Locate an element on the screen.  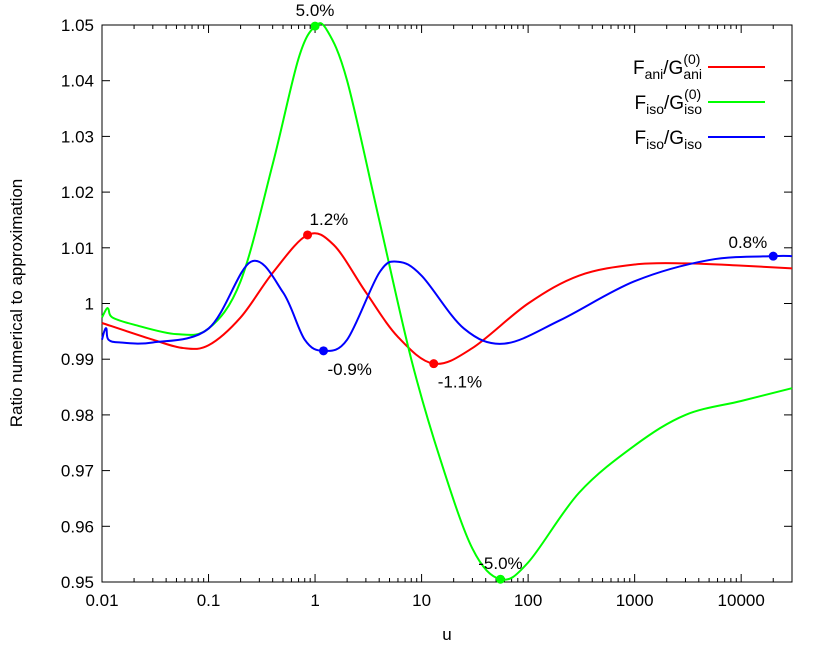
legend-label-0: Fani/G(0) ani is located at coordinates (667, 66).